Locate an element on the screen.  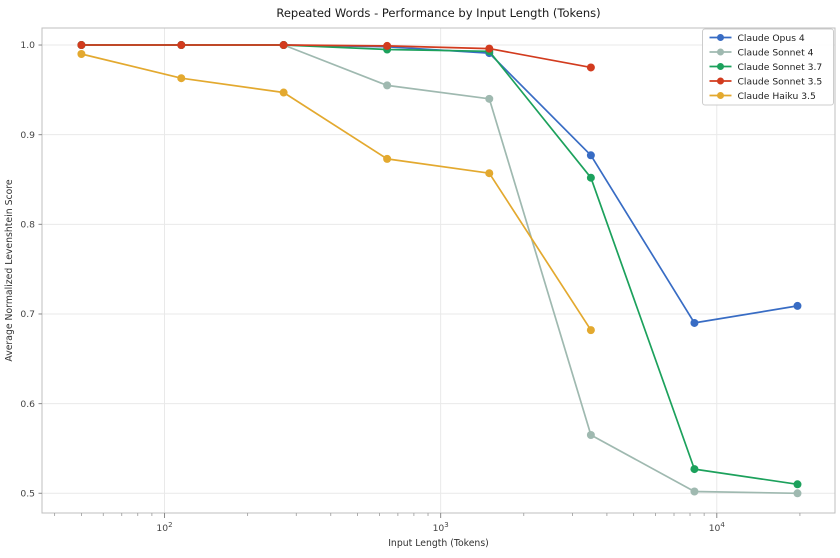
legend-item: Claude Sonnet 3.7 is located at coordinates (766, 67).